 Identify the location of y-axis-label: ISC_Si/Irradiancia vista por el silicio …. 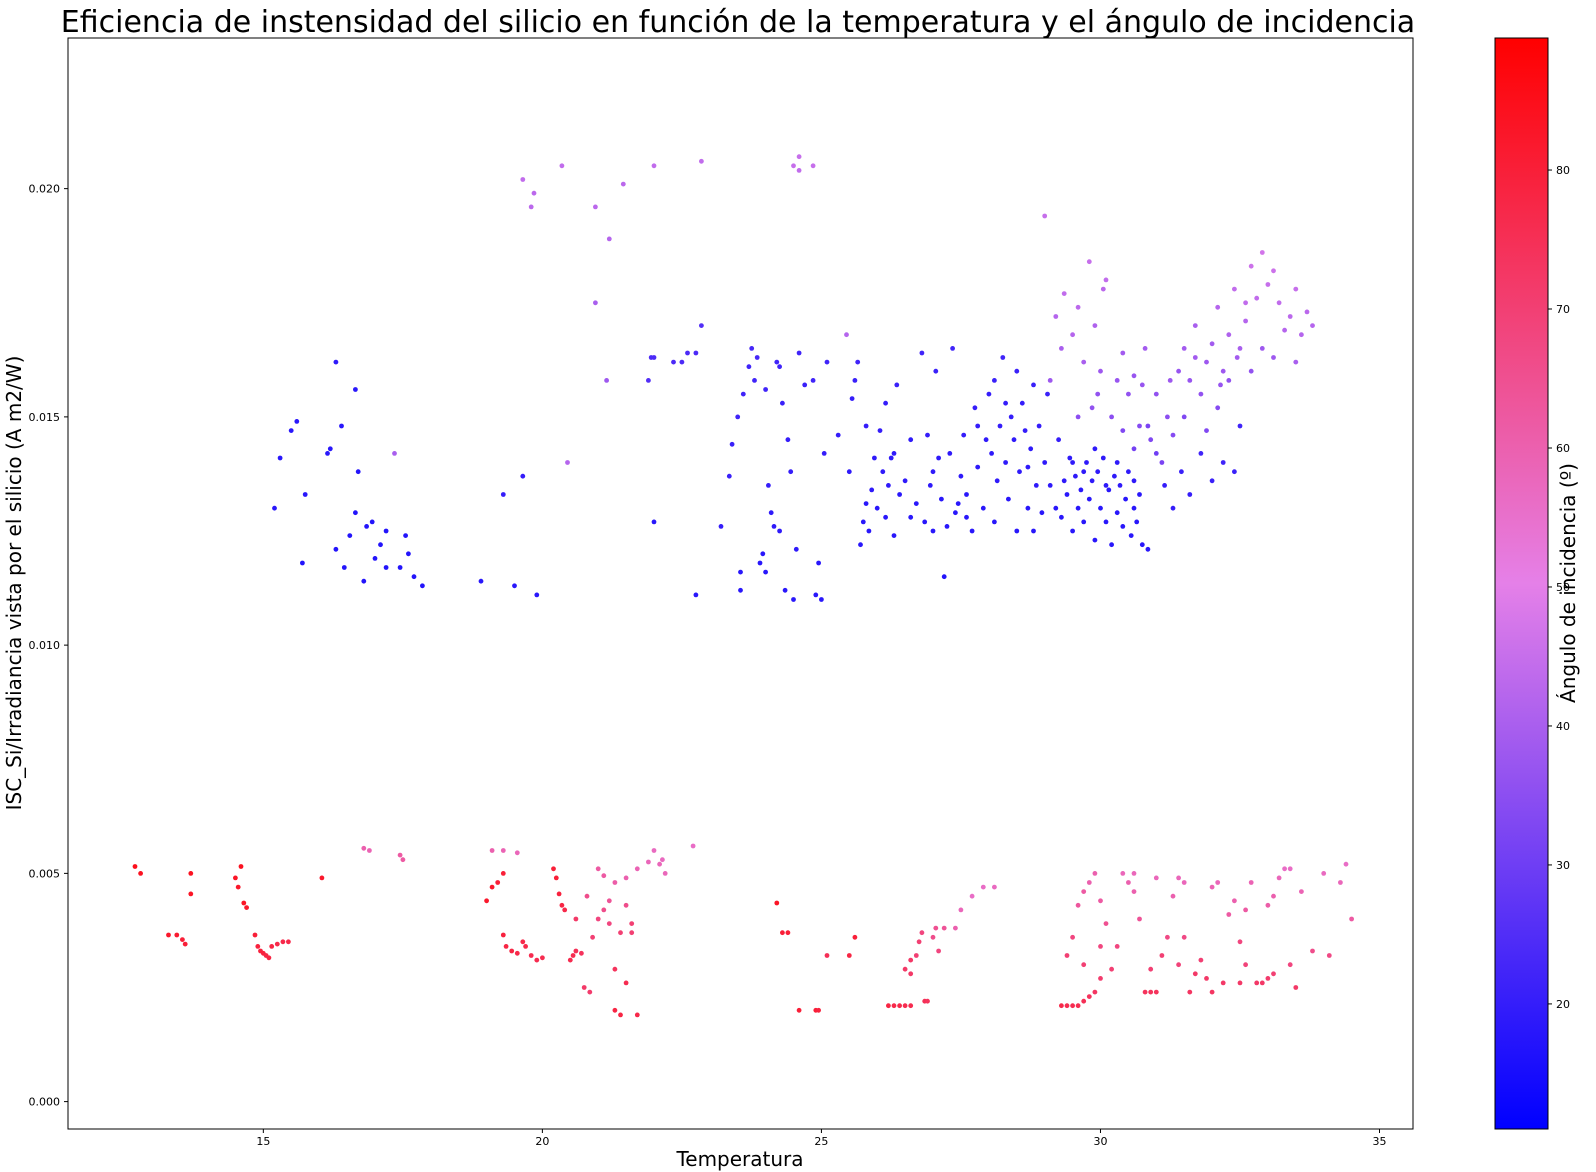
(14, 583).